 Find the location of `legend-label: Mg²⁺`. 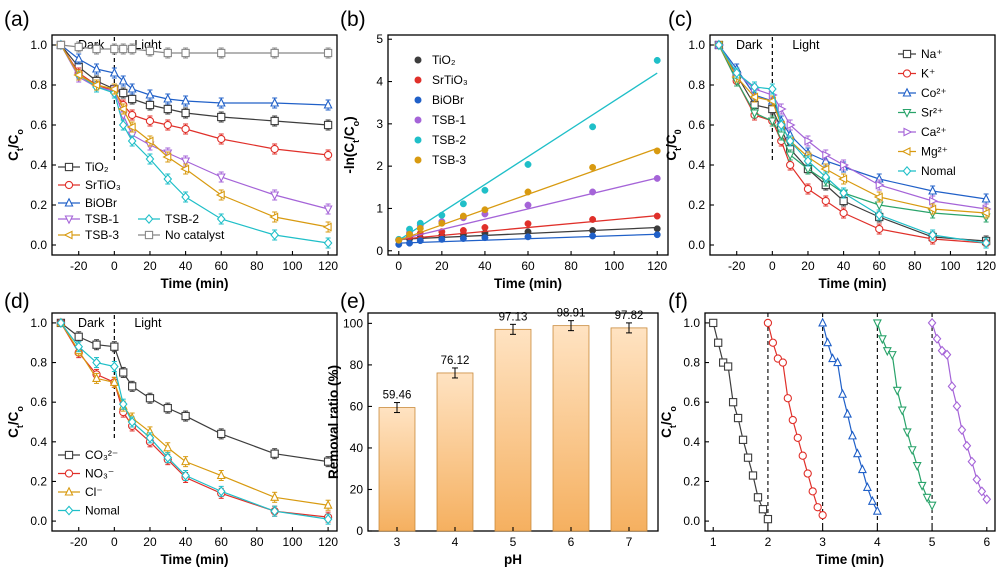

legend-label: Mg²⁺ is located at coordinates (934, 152).